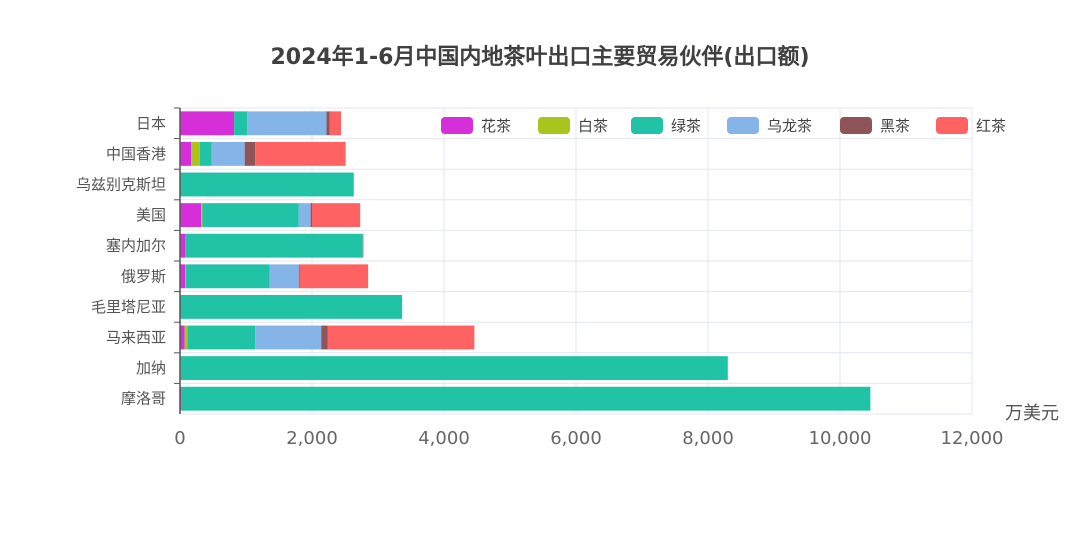  I want to click on category-label: 美国, so click(151, 215).